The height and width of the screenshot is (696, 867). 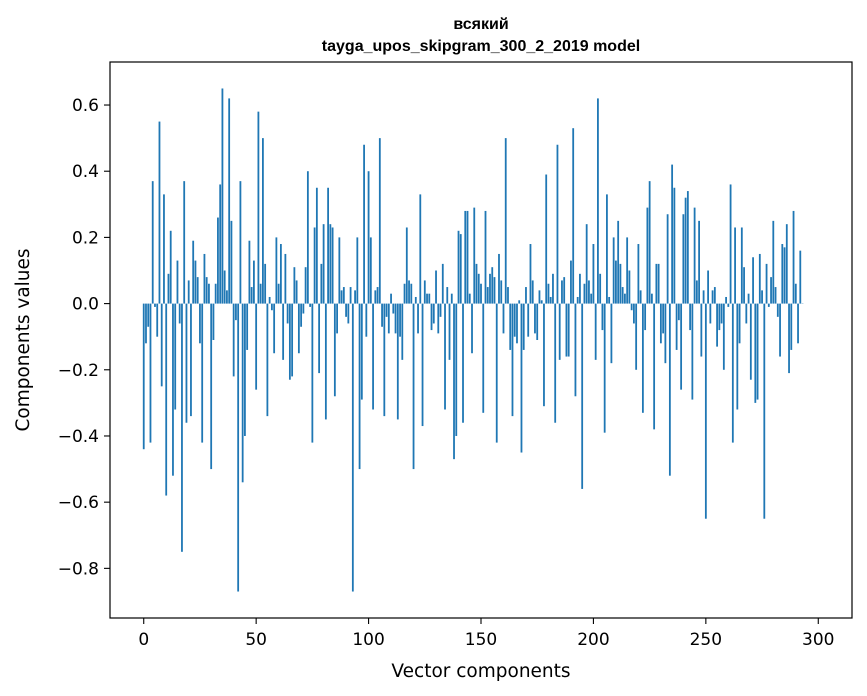 I want to click on y-axis-label: Components values, so click(x=23, y=339).